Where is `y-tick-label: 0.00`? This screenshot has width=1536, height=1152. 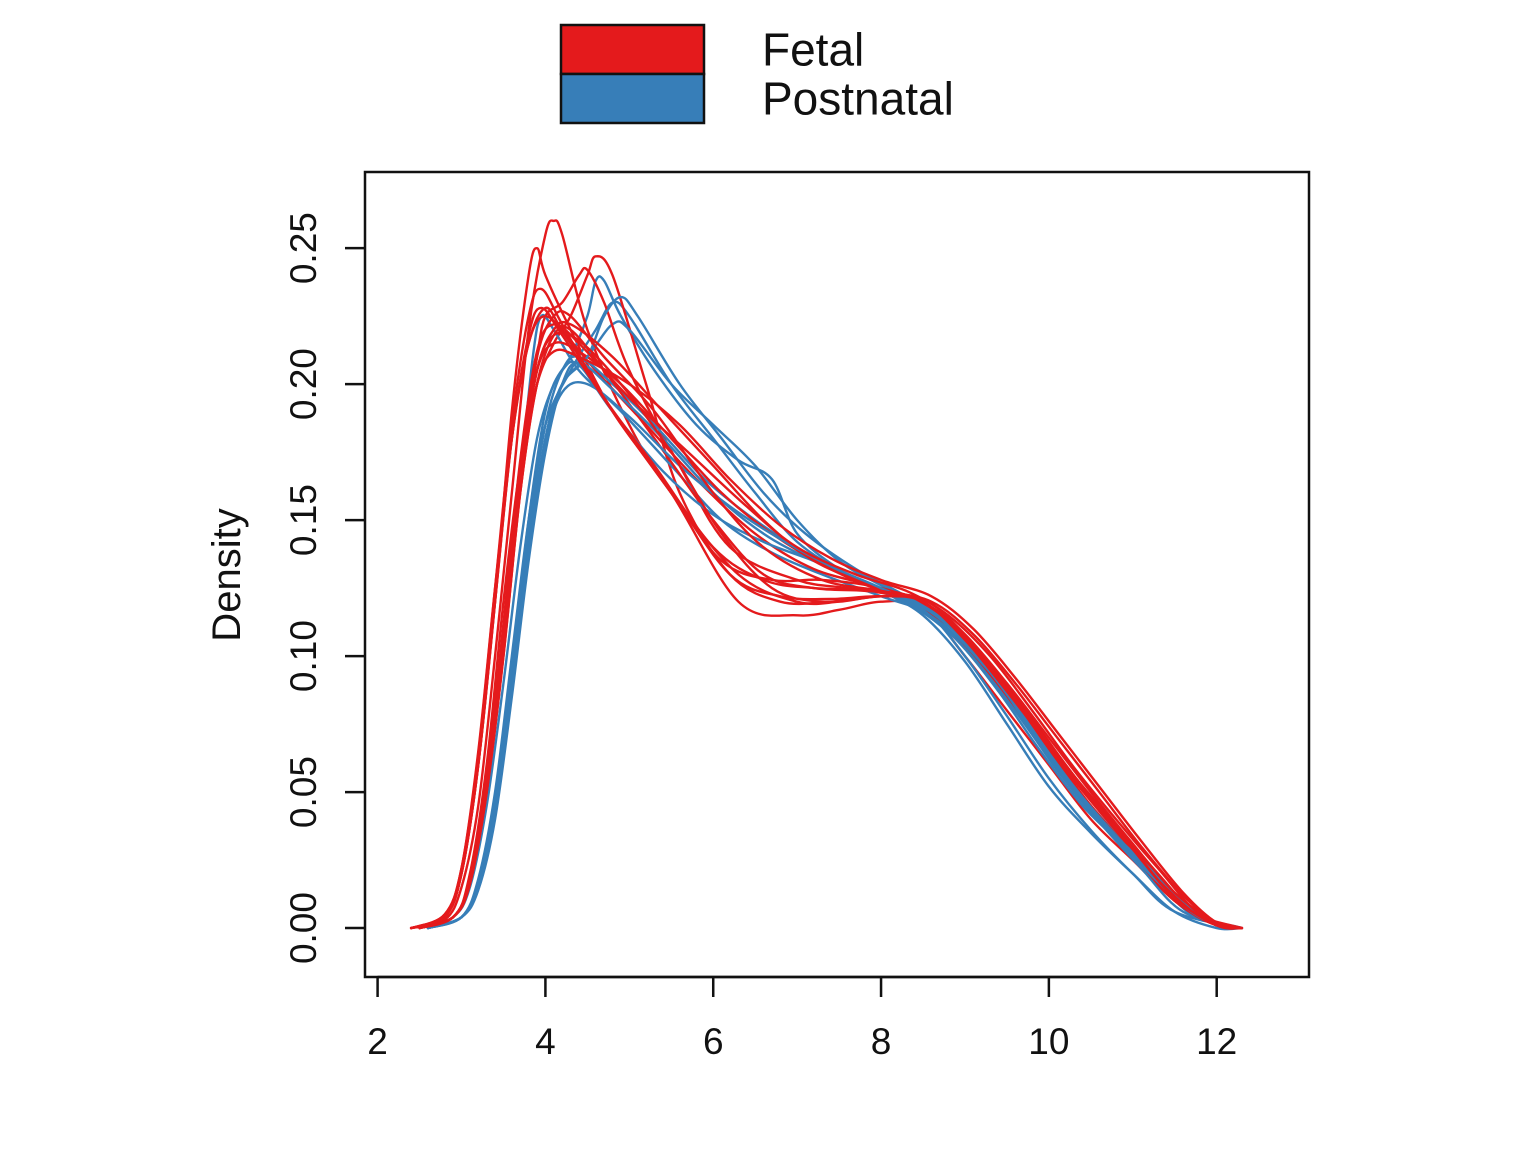
y-tick-label: 0.00 is located at coordinates (303, 928).